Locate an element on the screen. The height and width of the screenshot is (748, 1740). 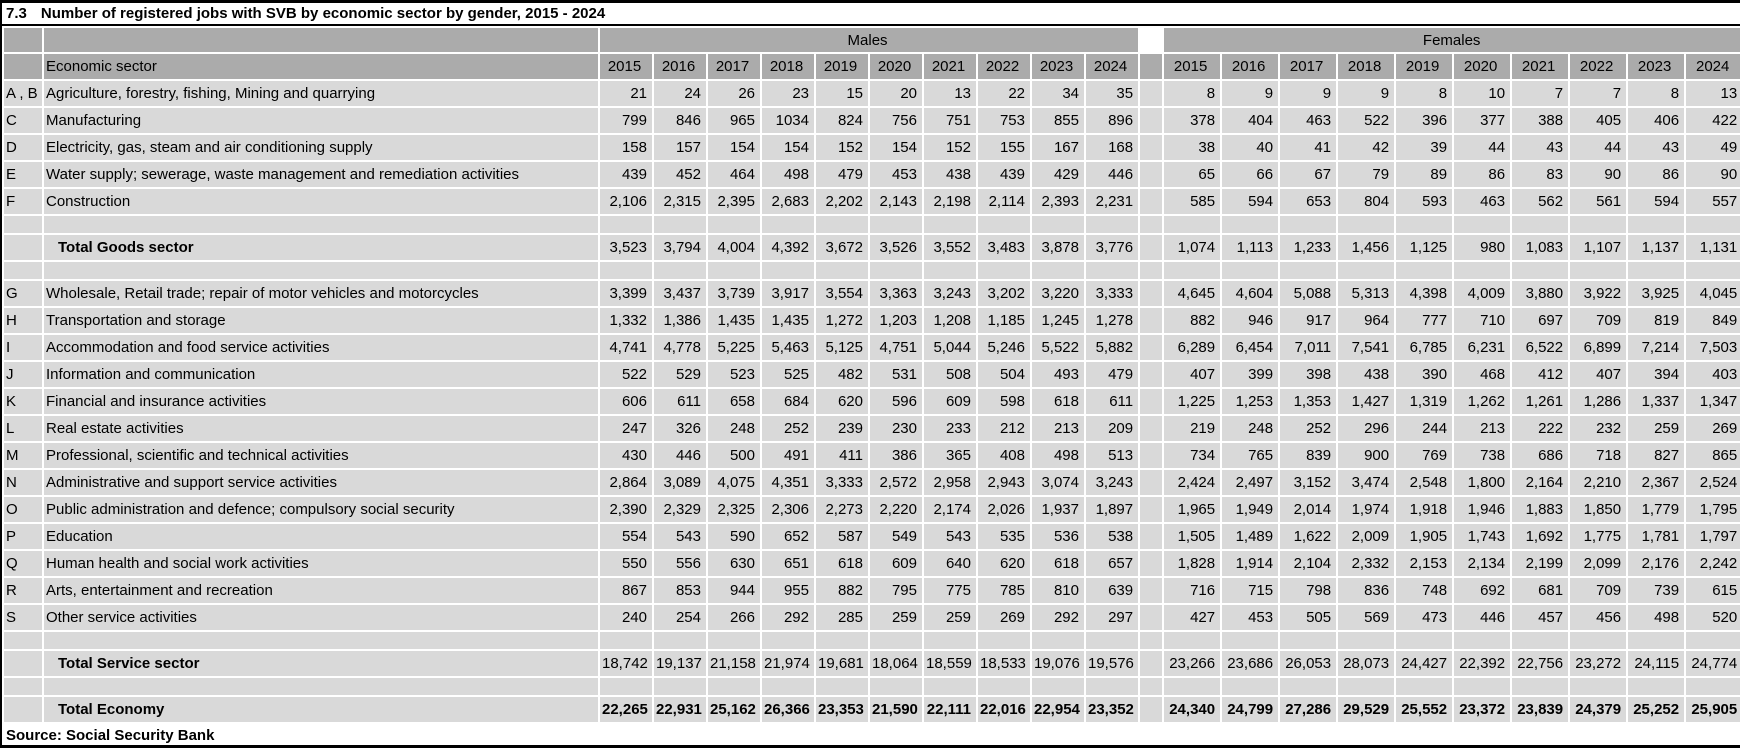
male-value: 157 is located at coordinates (680, 147).